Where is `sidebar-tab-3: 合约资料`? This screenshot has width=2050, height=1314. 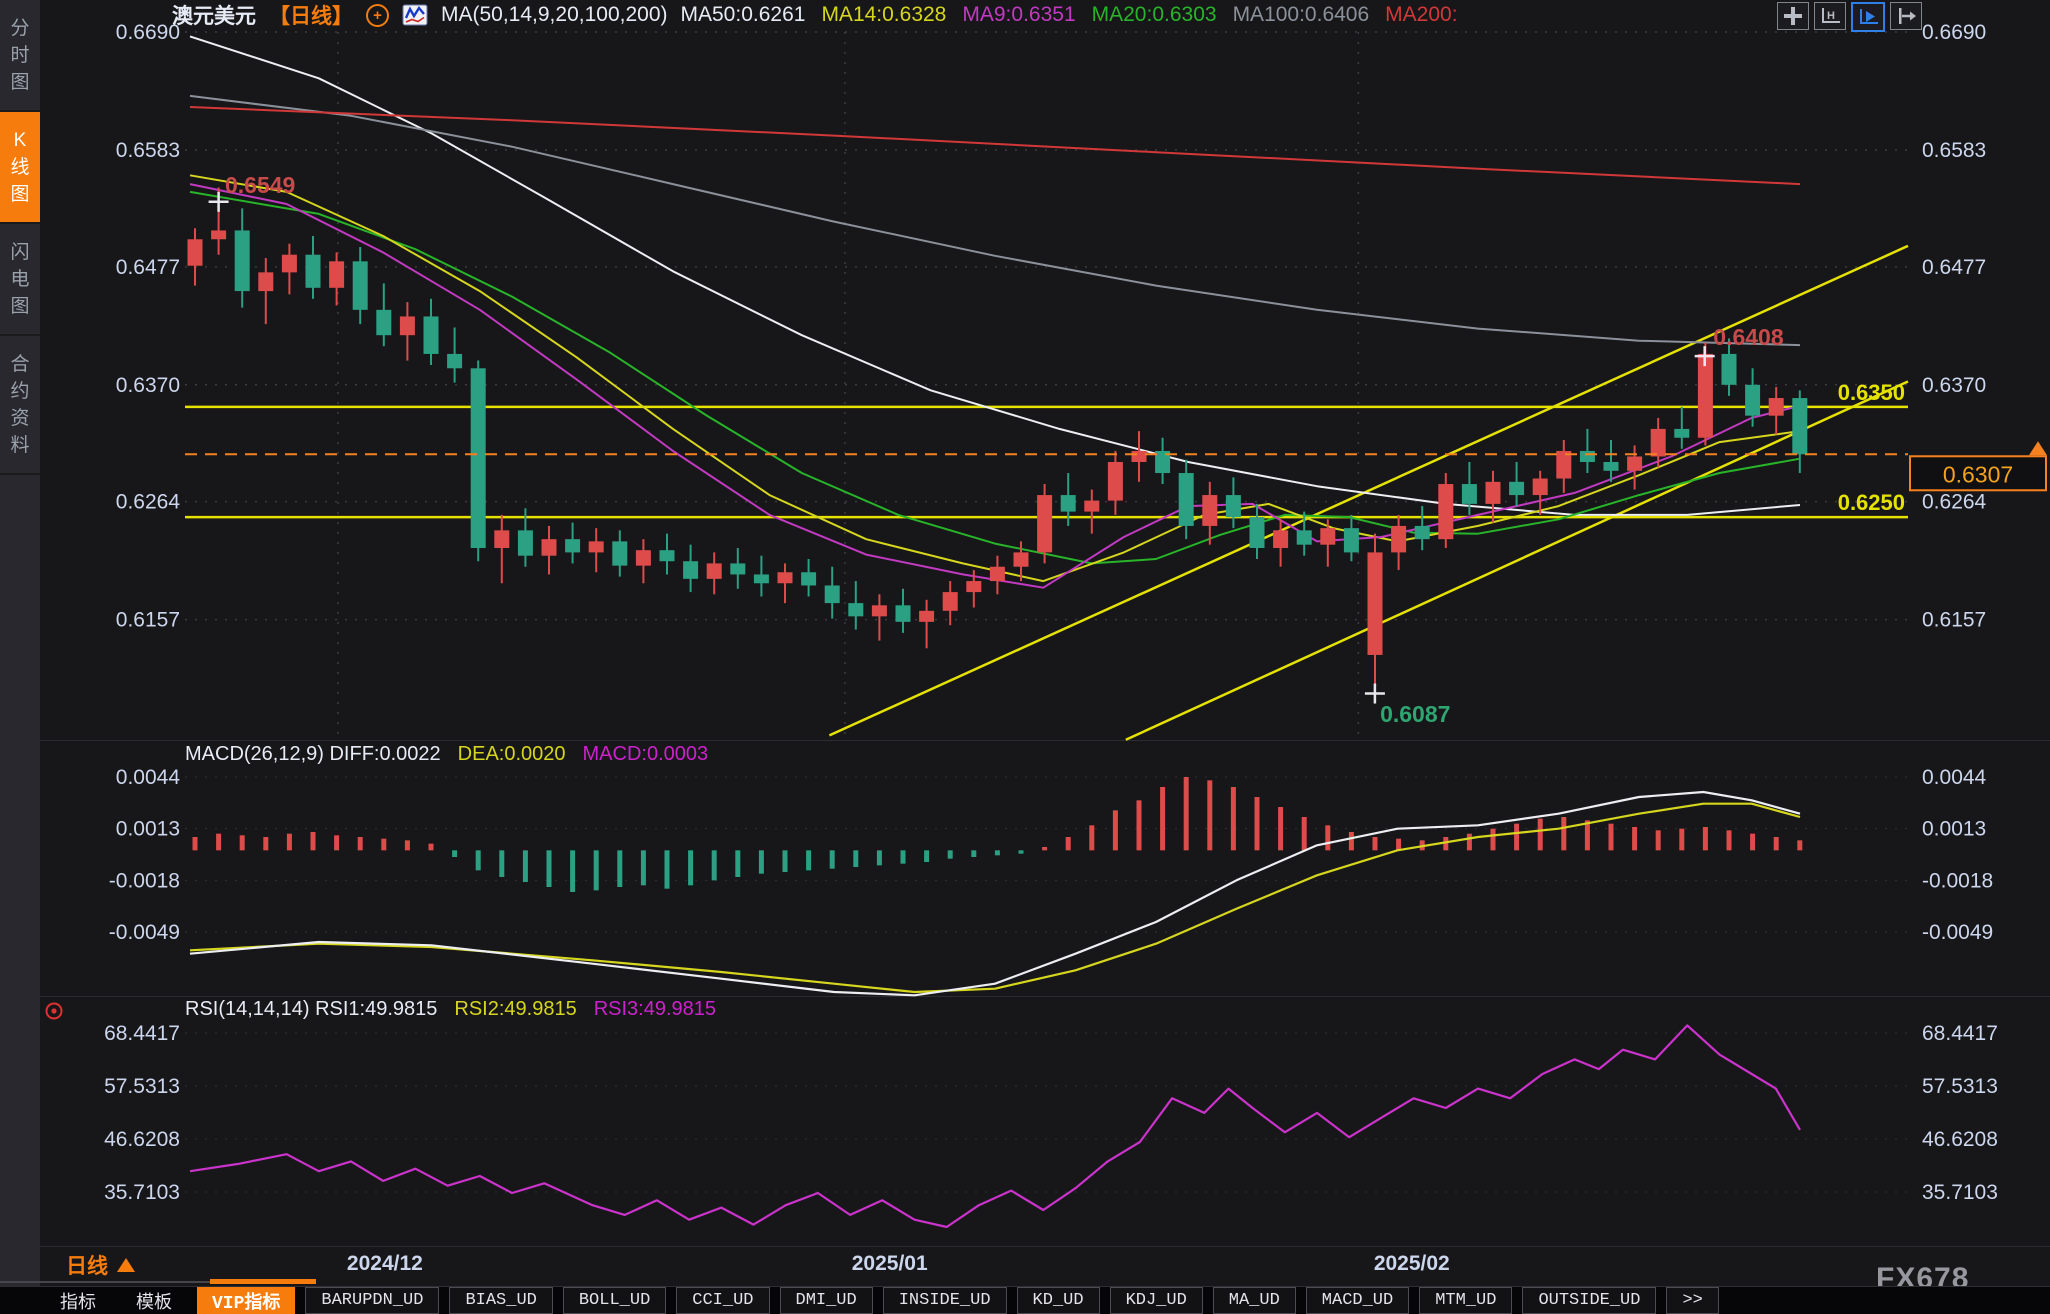
sidebar-tab-3: 合约资料 is located at coordinates (20, 405).